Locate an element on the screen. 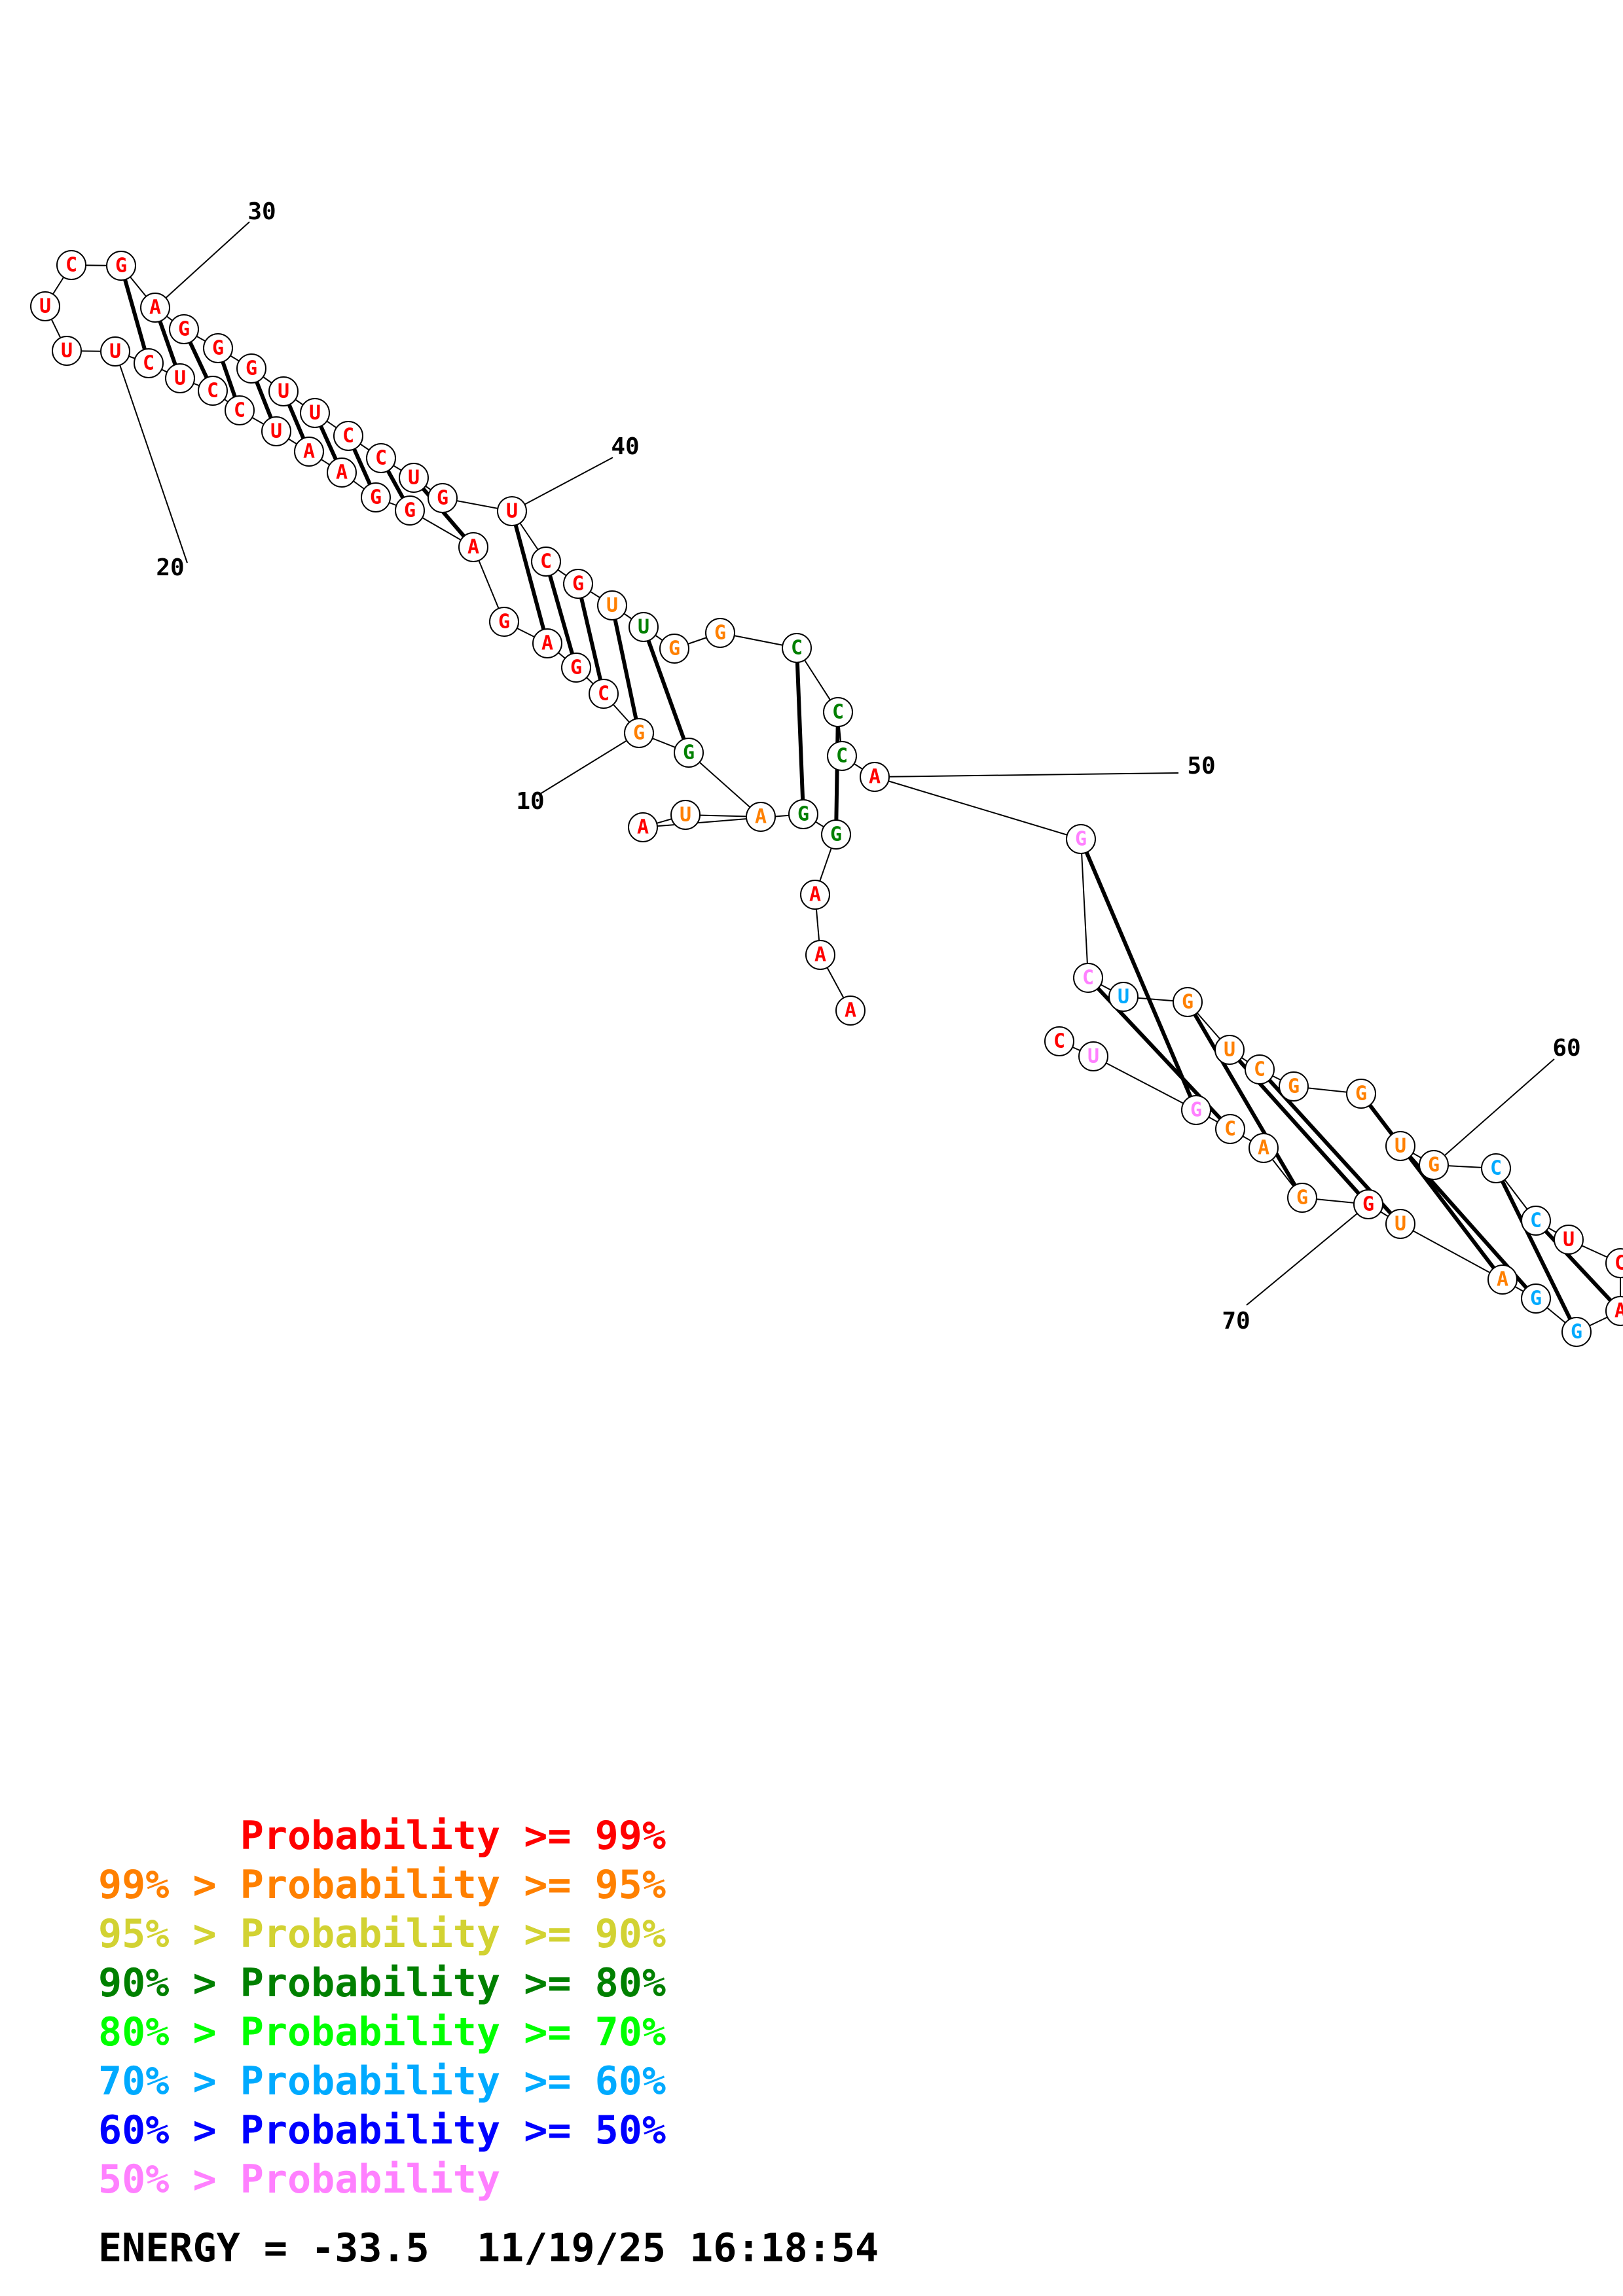  legend-entry: 50% > Probability is located at coordinates (382, 2179).